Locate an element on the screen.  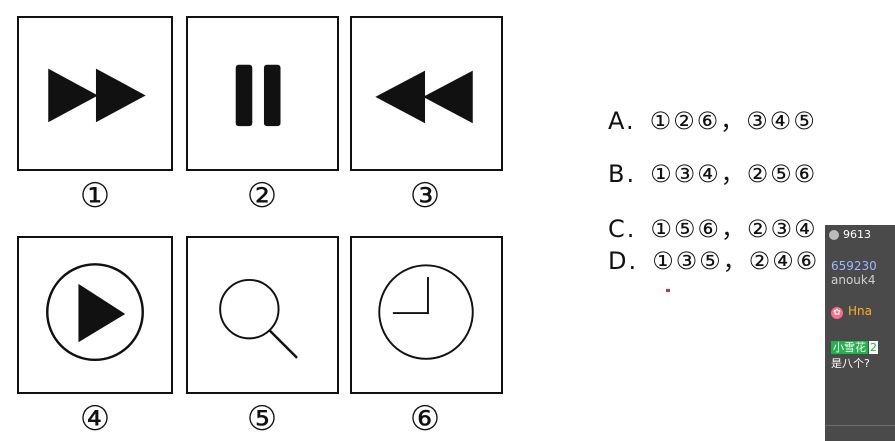
option-b-letter: B. is located at coordinates (622, 174).